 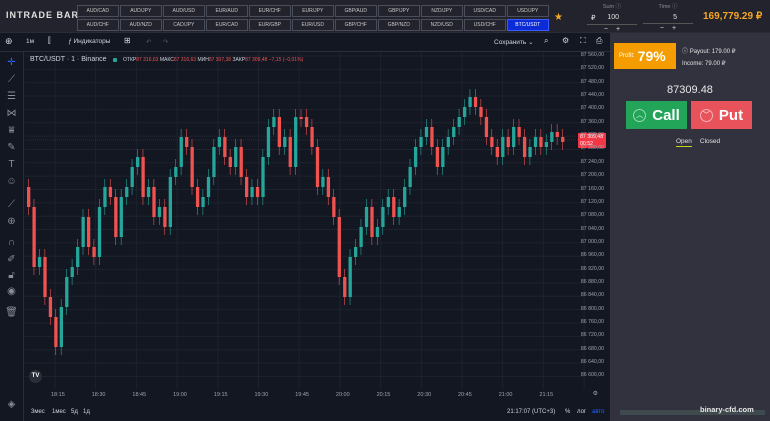 What do you see at coordinates (651, 56) in the screenshot?
I see `profit-value: 79%` at bounding box center [651, 56].